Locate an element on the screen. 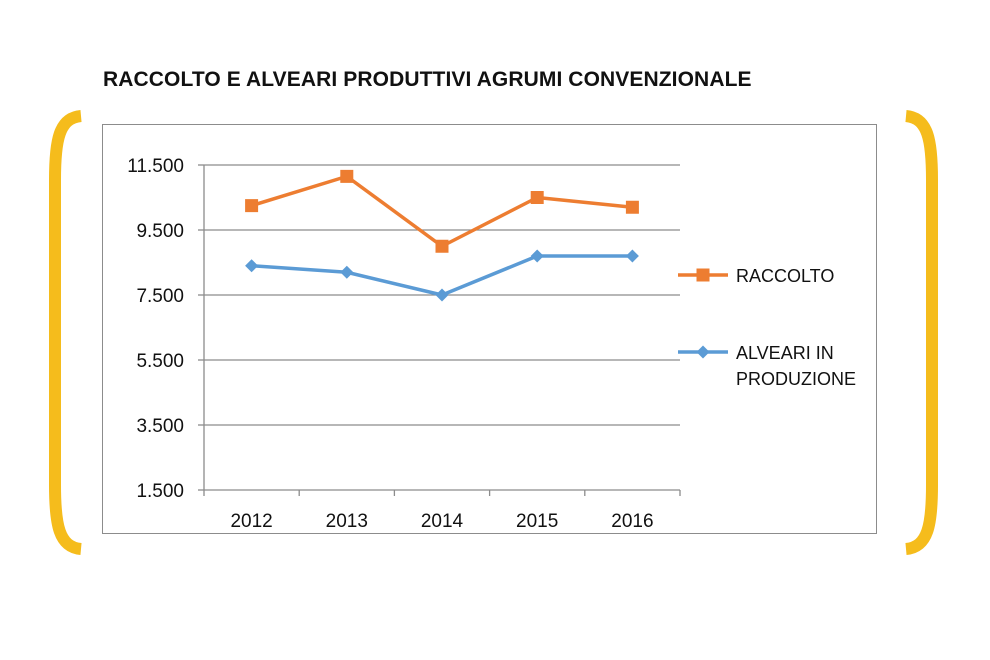 The height and width of the screenshot is (660, 990). x-tick-label: 2012 is located at coordinates (251, 521).